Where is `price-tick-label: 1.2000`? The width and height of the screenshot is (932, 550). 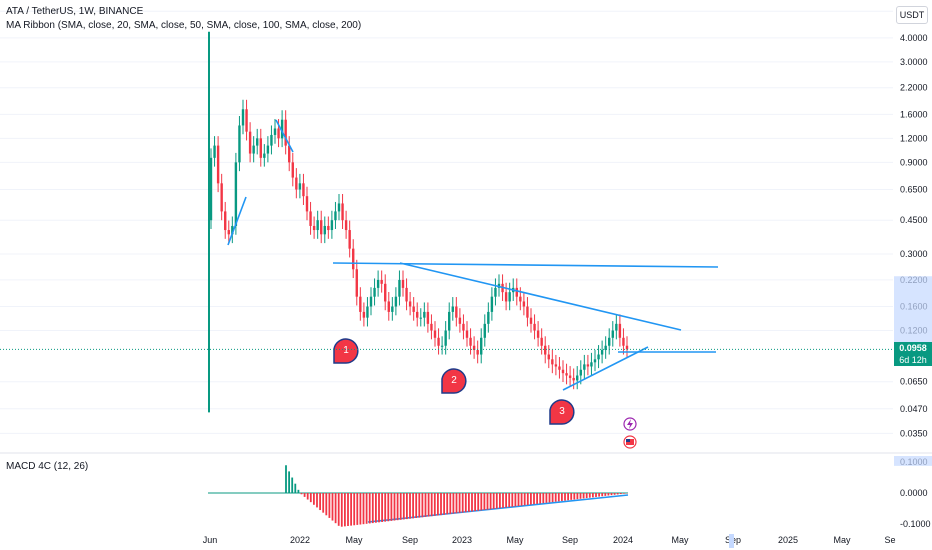 price-tick-label: 1.2000 is located at coordinates (914, 138).